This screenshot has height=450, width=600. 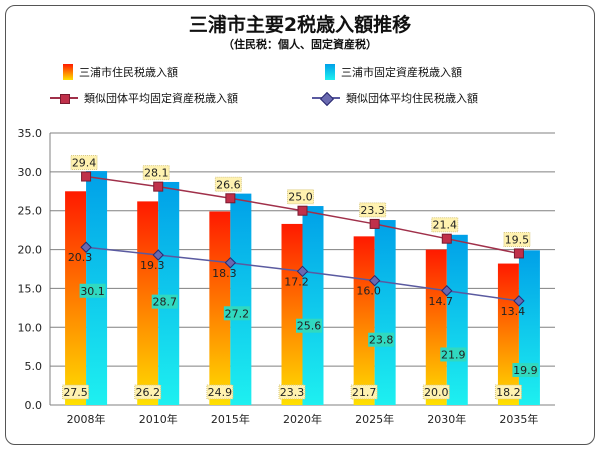 I want to click on label-similar-resident: 16.0, so click(x=368, y=291).